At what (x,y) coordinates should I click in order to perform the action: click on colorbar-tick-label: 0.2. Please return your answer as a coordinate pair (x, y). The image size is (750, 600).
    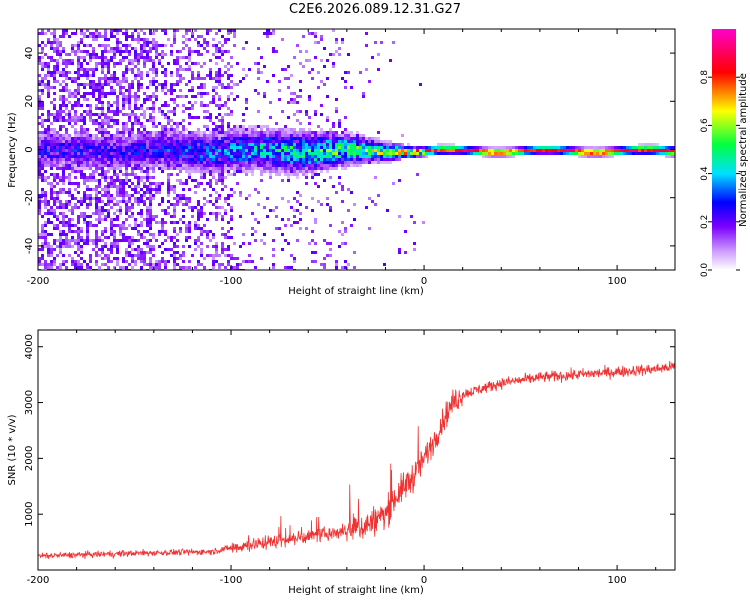
    Looking at the image, I should click on (705, 222).